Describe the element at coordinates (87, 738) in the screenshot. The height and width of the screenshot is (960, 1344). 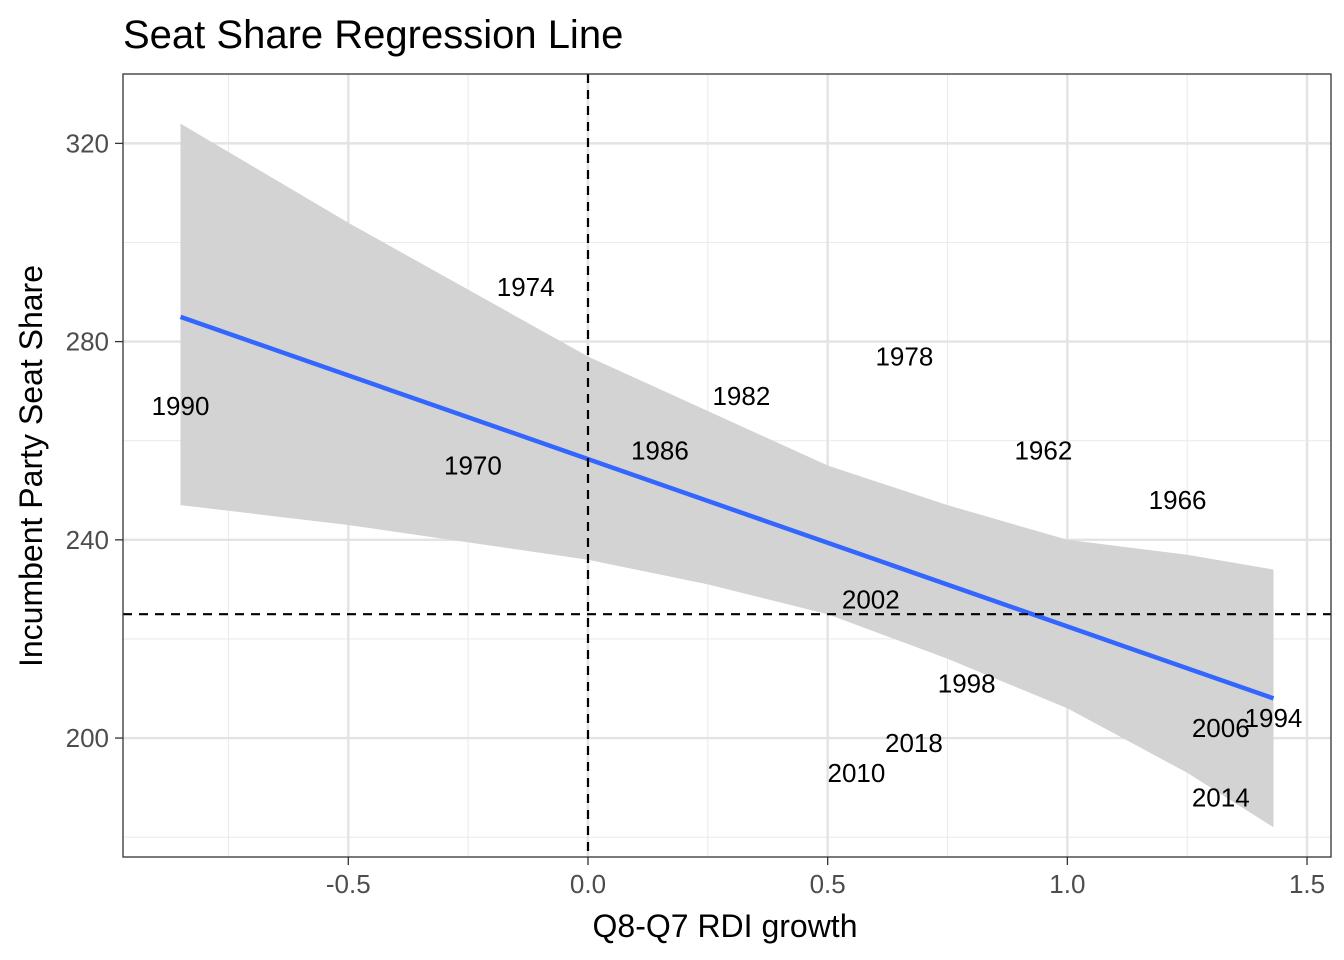
I see `y-tick-label: 200` at that location.